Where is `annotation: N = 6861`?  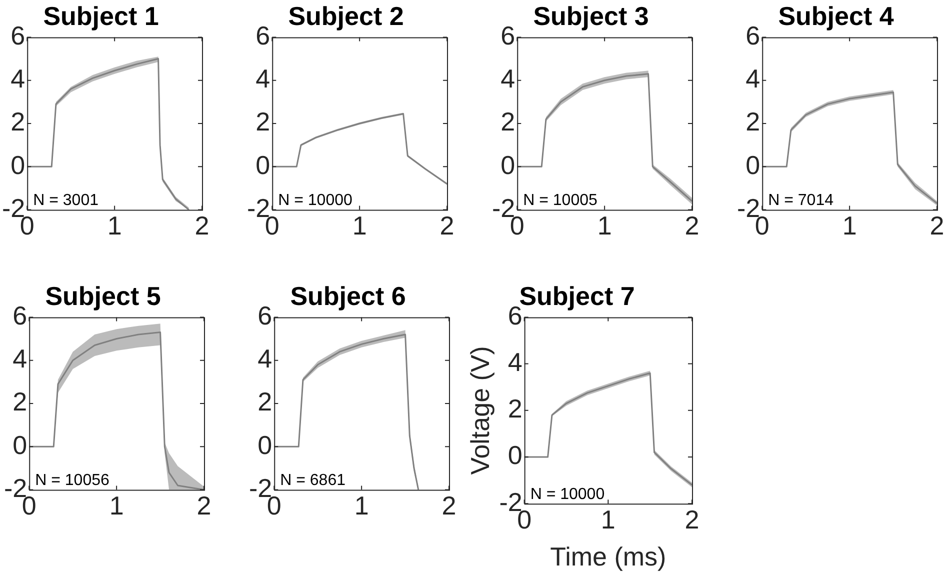
annotation: N = 6861 is located at coordinates (313, 481).